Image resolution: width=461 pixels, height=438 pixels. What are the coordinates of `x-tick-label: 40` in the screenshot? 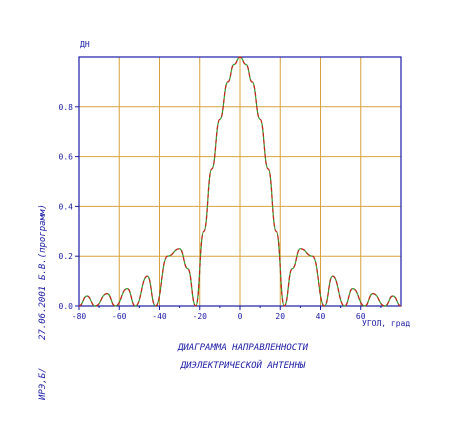 It's located at (321, 316).